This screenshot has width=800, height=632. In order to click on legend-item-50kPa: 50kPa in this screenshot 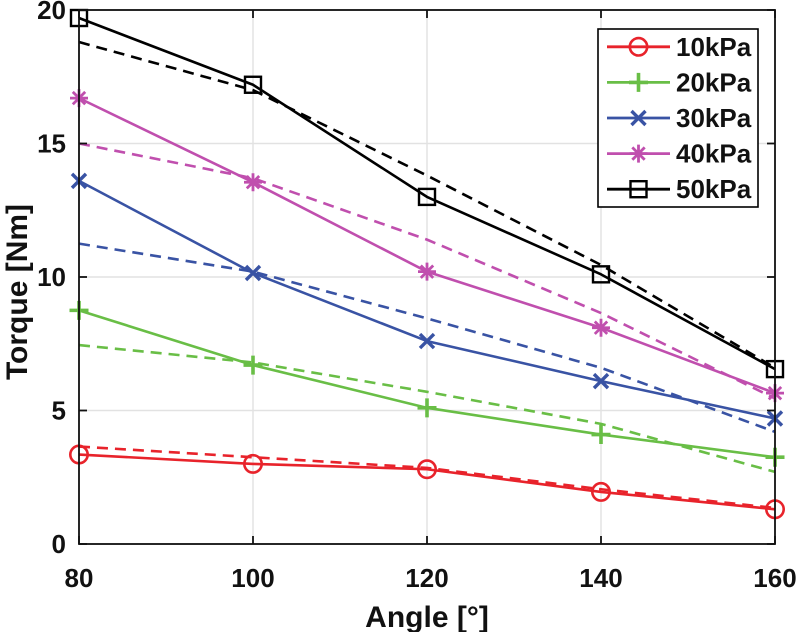, I will do `click(679, 189)`.